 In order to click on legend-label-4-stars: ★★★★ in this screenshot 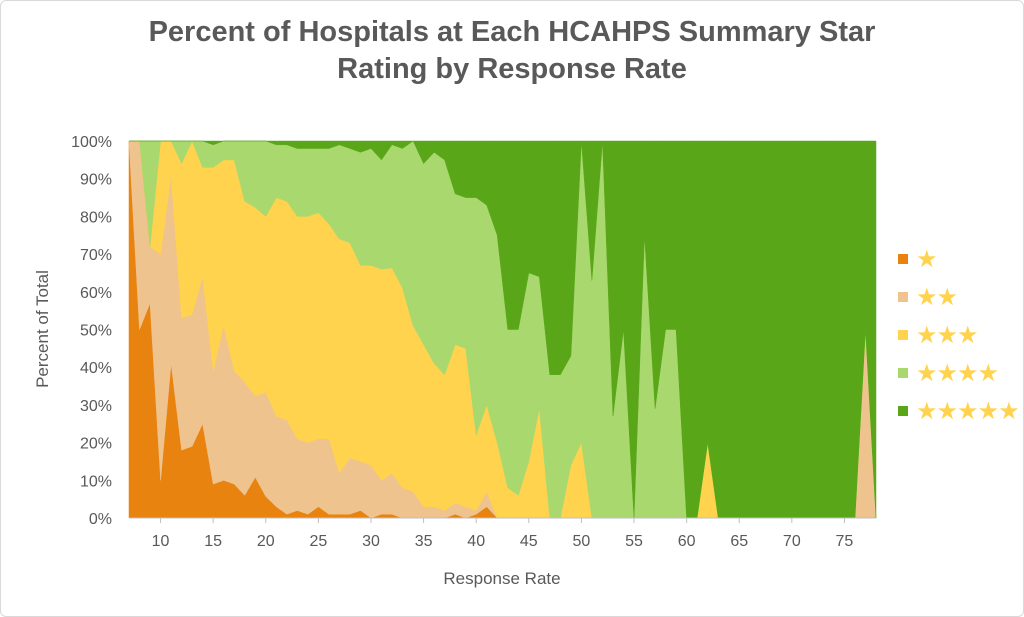, I will do `click(957, 373)`.